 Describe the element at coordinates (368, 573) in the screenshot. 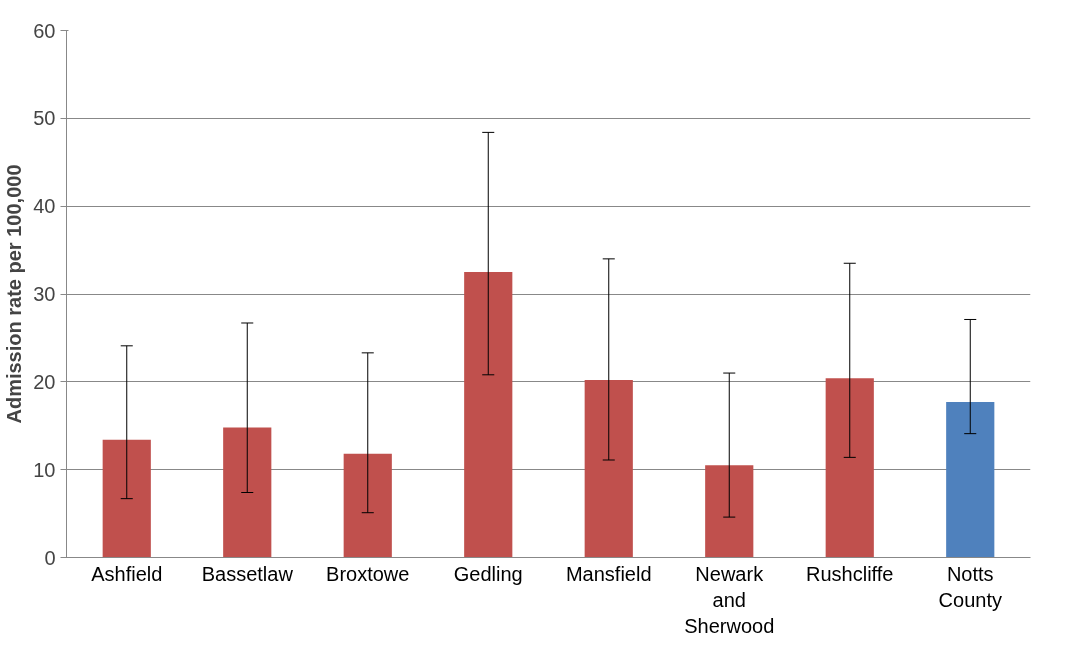

I see `x-tick-label: Broxtowe` at that location.